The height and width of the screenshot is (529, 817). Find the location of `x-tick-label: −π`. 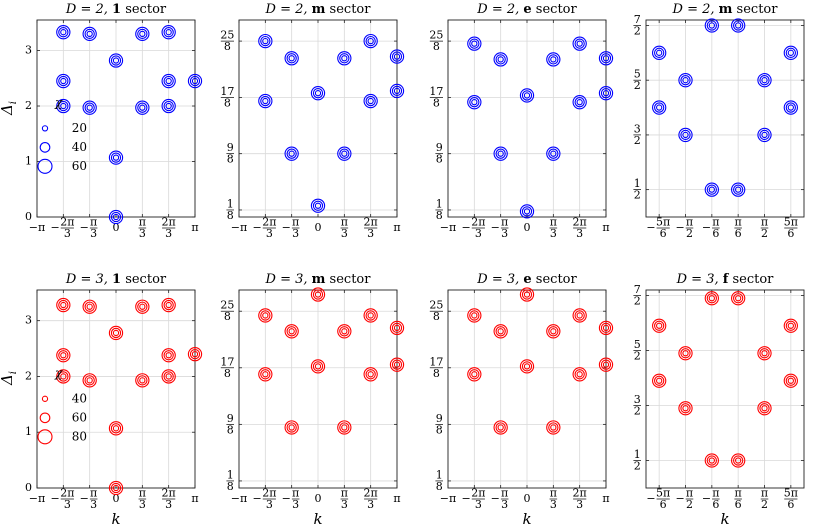

x-tick-label: −π is located at coordinates (37, 227).